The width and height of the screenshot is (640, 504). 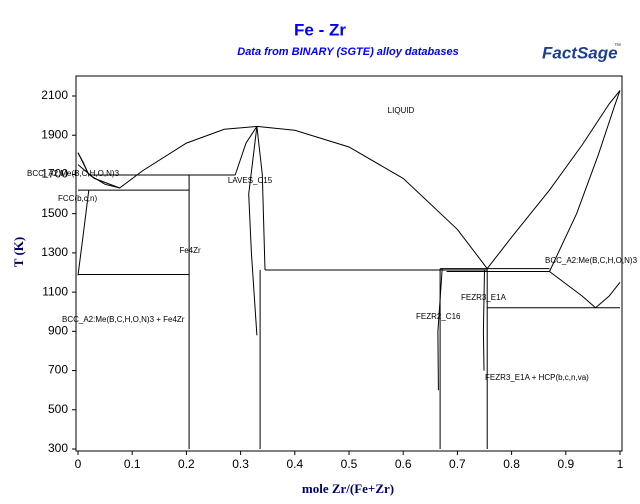 I want to click on region-label: FCC(b,c,n), so click(x=77, y=198).